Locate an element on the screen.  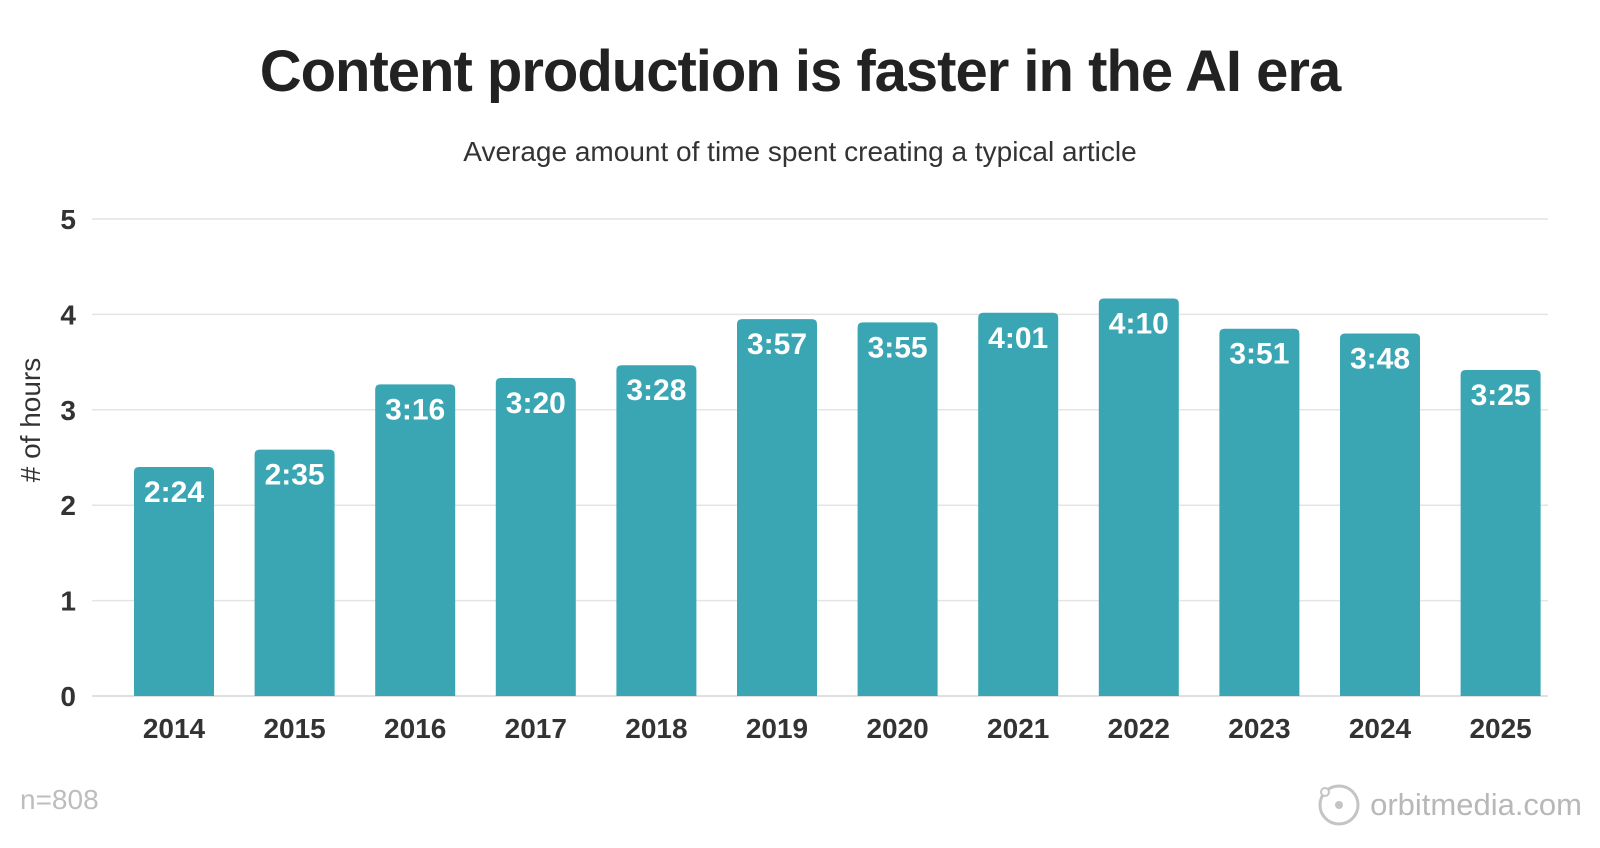
bar-value-label: 3:28 is located at coordinates (656, 390).